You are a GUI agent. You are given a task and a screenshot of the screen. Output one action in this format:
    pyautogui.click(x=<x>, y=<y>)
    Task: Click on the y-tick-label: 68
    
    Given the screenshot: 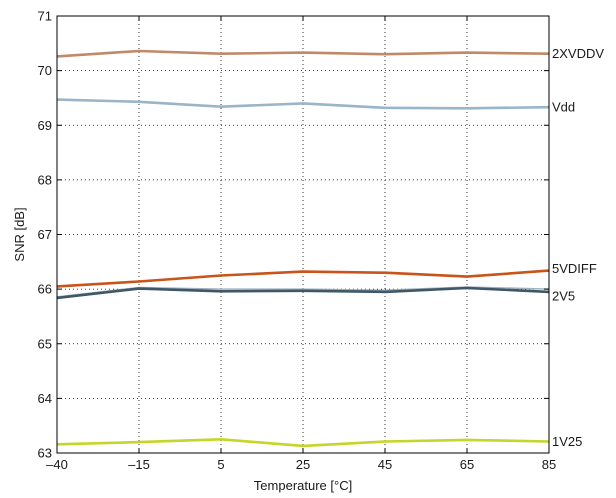 What is the action you would take?
    pyautogui.click(x=45, y=179)
    